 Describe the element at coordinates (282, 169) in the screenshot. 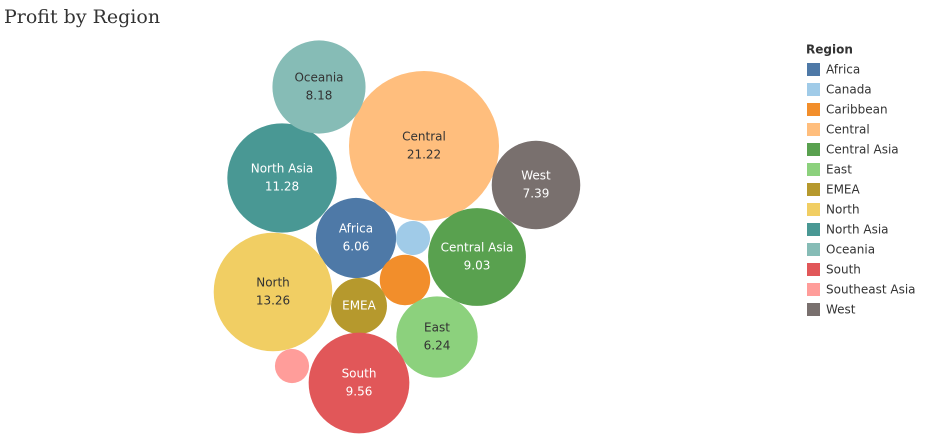

I see `bubble-label: North Asia` at that location.